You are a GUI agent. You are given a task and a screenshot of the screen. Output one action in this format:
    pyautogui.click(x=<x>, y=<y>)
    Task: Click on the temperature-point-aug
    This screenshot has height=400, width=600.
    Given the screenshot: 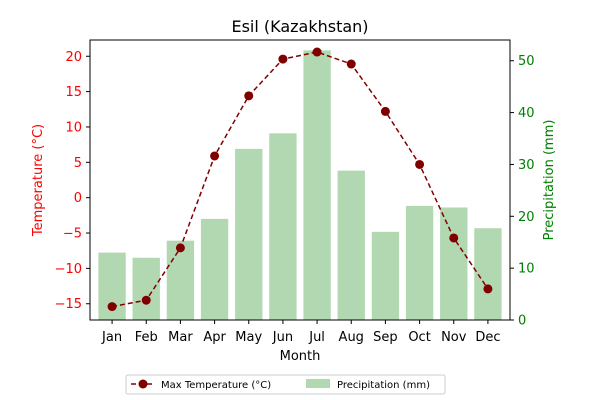 What is the action you would take?
    pyautogui.click(x=351, y=64)
    